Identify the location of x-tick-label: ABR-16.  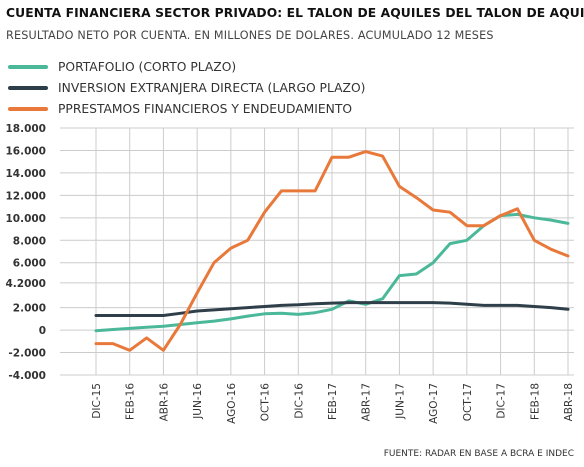
(164, 402).